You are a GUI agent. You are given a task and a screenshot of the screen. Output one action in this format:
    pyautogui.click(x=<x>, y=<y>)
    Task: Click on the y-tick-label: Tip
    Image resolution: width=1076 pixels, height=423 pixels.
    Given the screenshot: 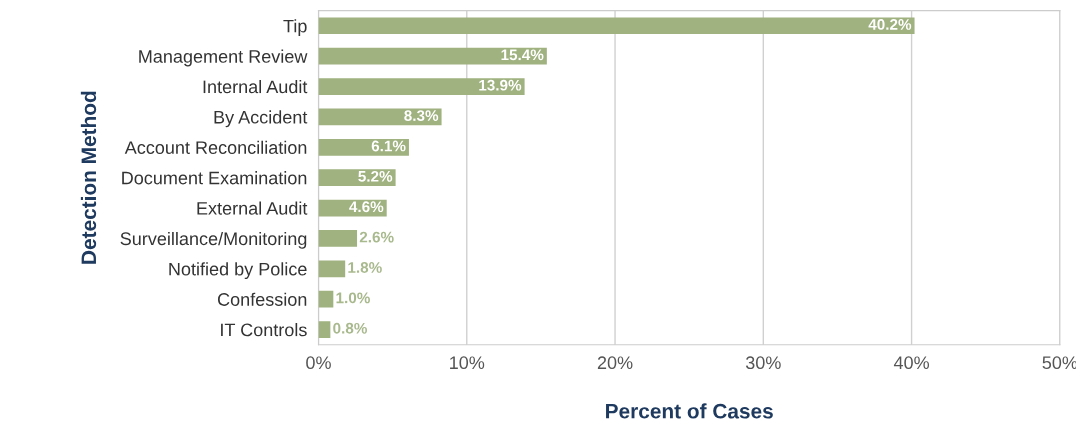 What is the action you would take?
    pyautogui.click(x=295, y=28)
    